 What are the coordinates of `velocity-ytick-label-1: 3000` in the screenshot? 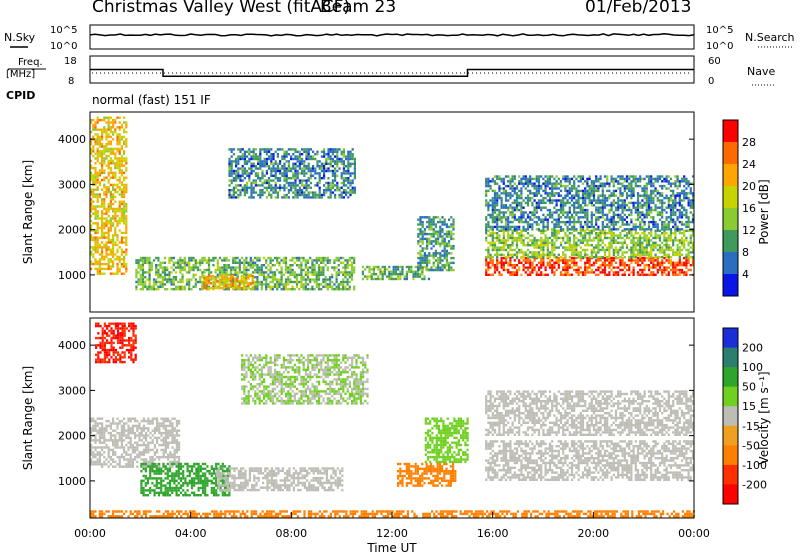 It's located at (72, 390).